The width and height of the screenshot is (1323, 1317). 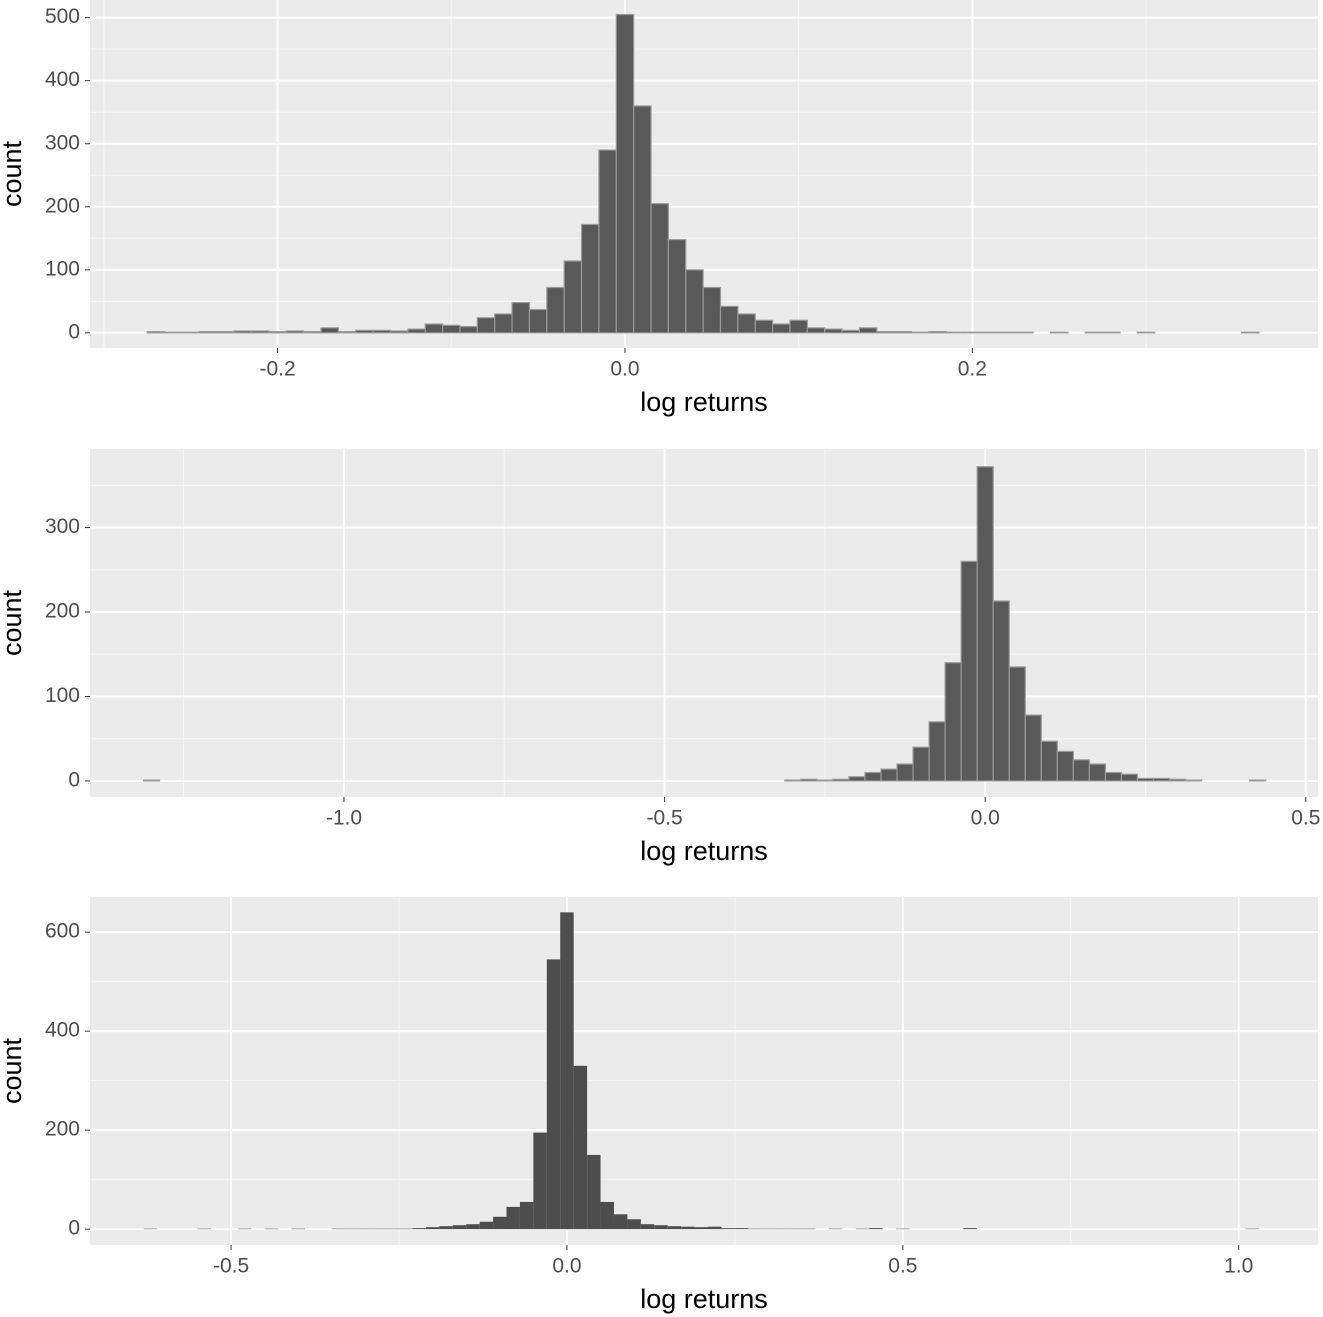 I want to click on x-tick-label: 0.5, so click(x=1305, y=818).